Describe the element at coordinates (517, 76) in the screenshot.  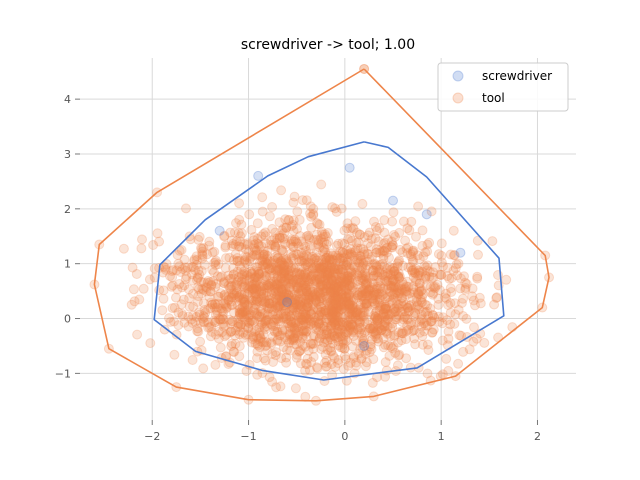
I see `legend-label-screwdriver: screwdriver` at that location.